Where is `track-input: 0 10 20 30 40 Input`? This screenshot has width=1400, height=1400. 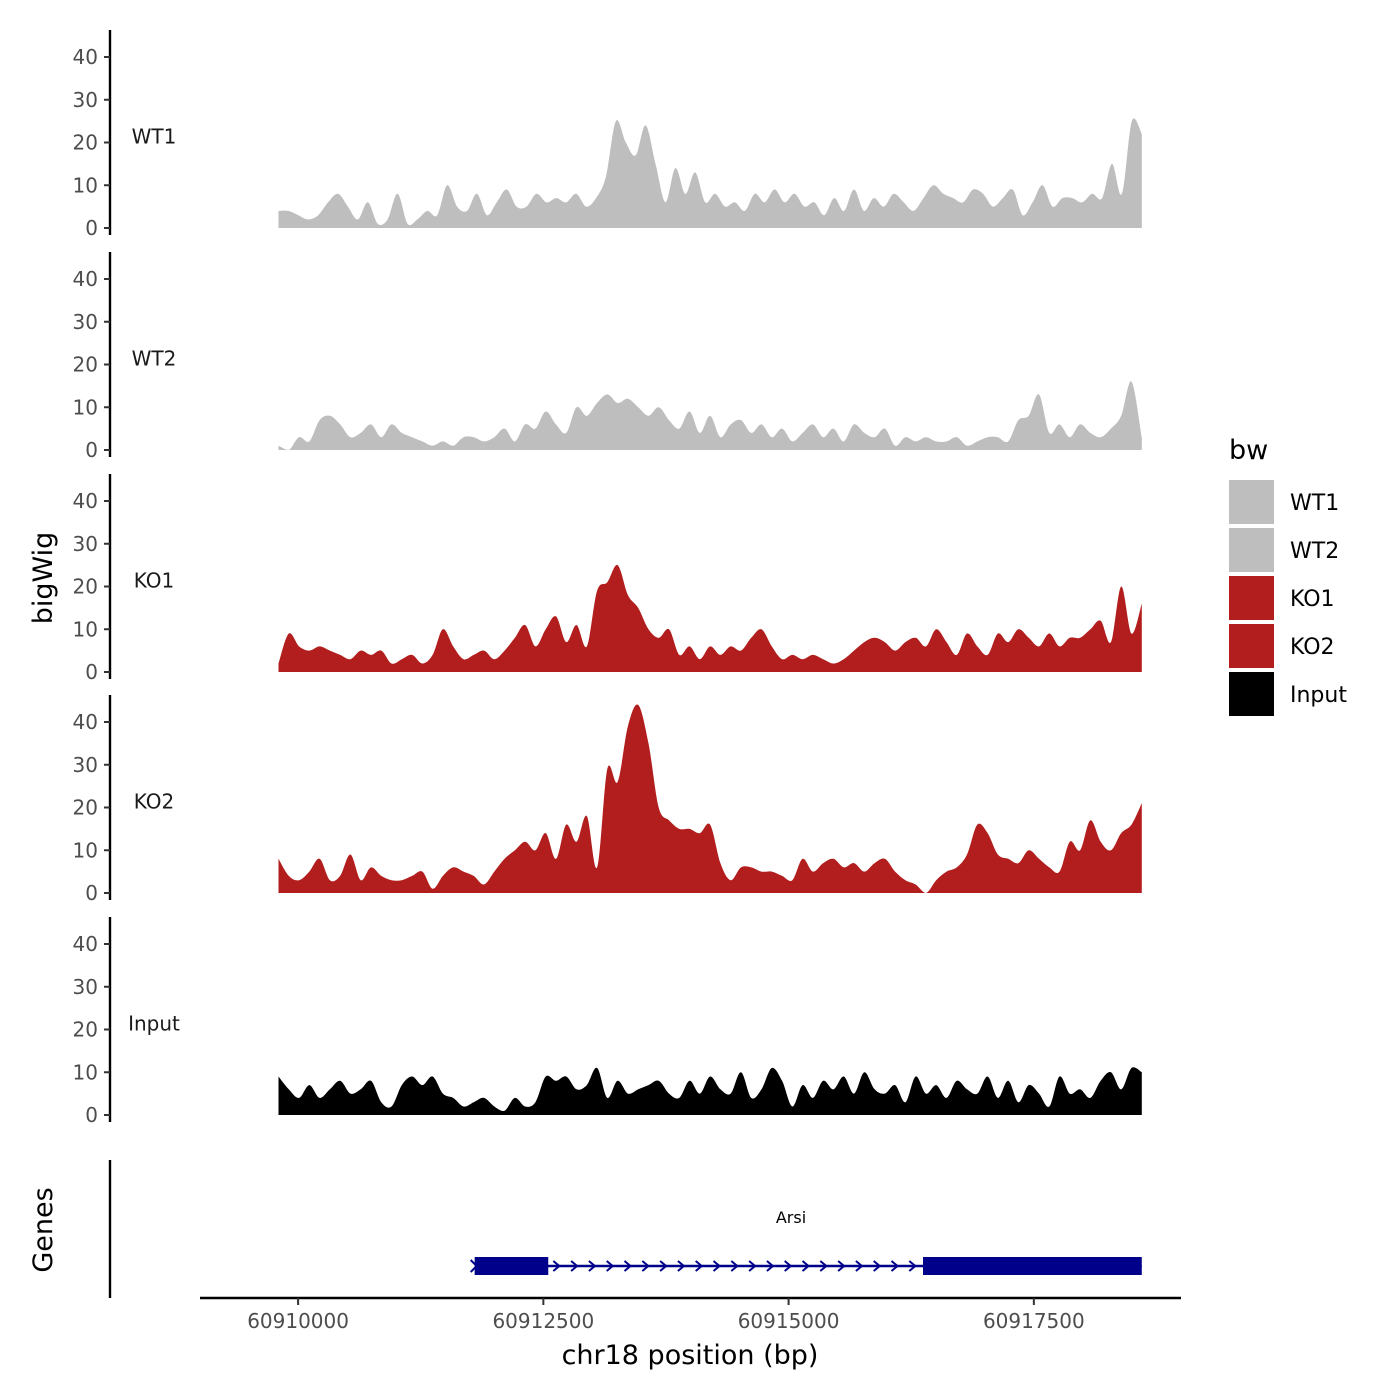 track-input: 0 10 20 30 40 Input is located at coordinates (607, 1022).